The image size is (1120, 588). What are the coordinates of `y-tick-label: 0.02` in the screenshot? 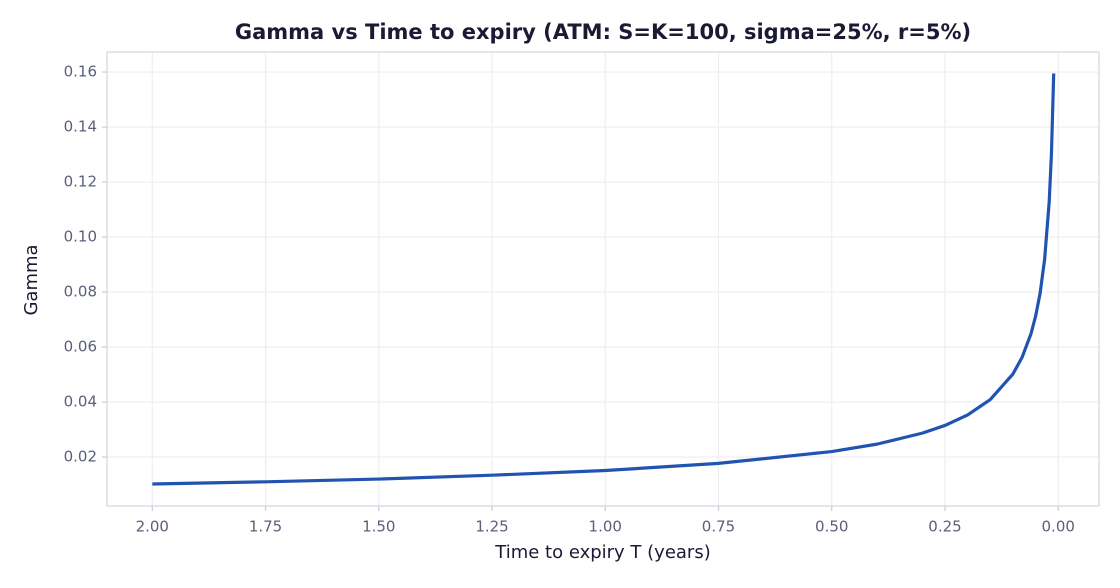 It's located at (80, 457).